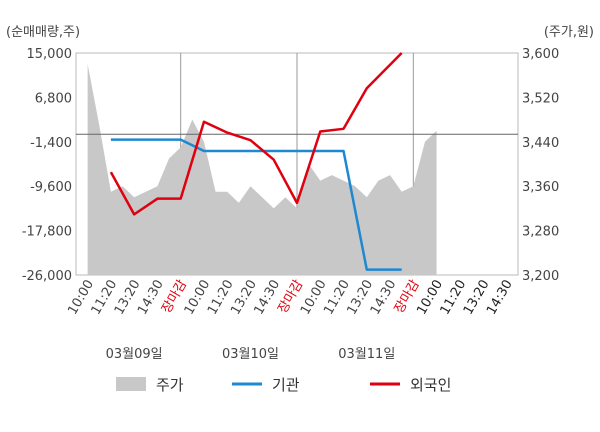  I want to click on left-tick-label: 6,800, so click(53, 98).